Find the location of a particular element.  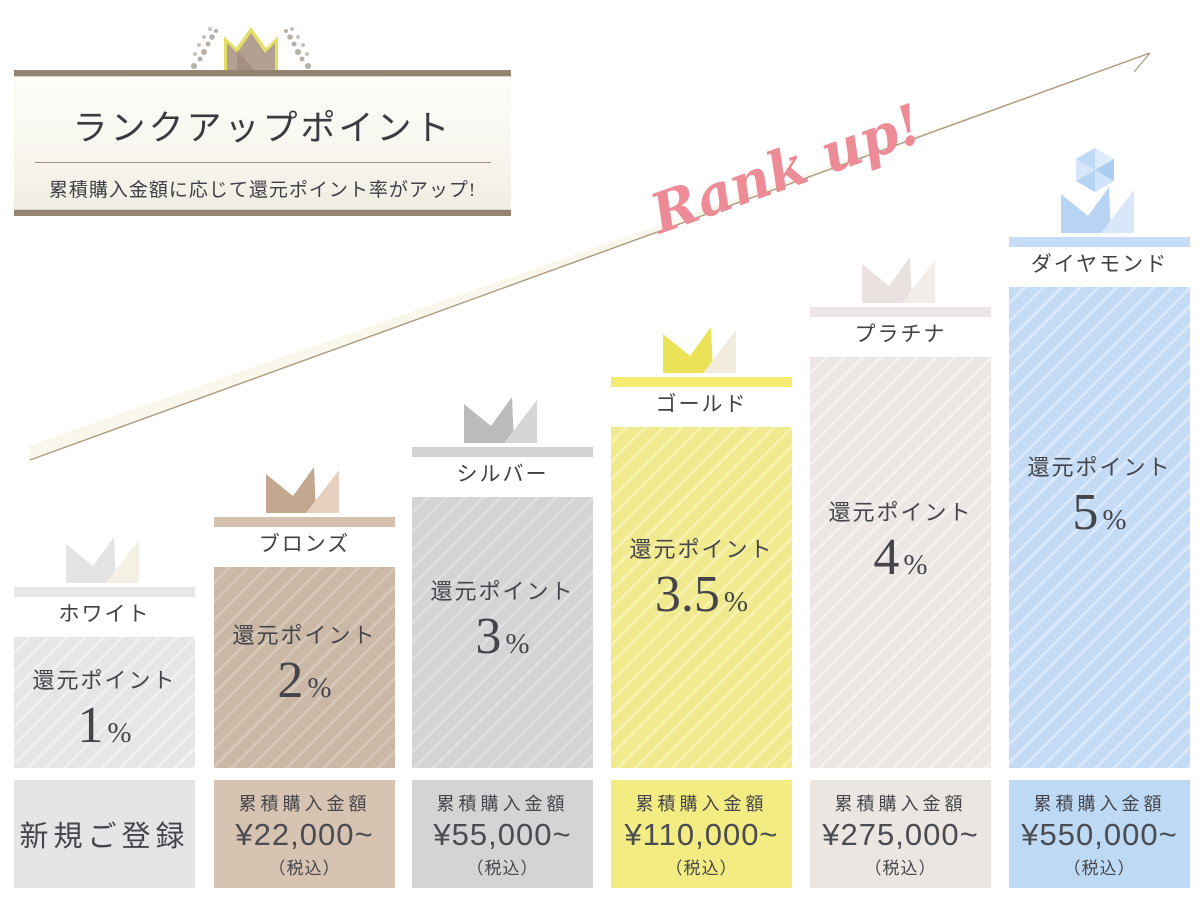

rate-percent: 2 is located at coordinates (290, 680).